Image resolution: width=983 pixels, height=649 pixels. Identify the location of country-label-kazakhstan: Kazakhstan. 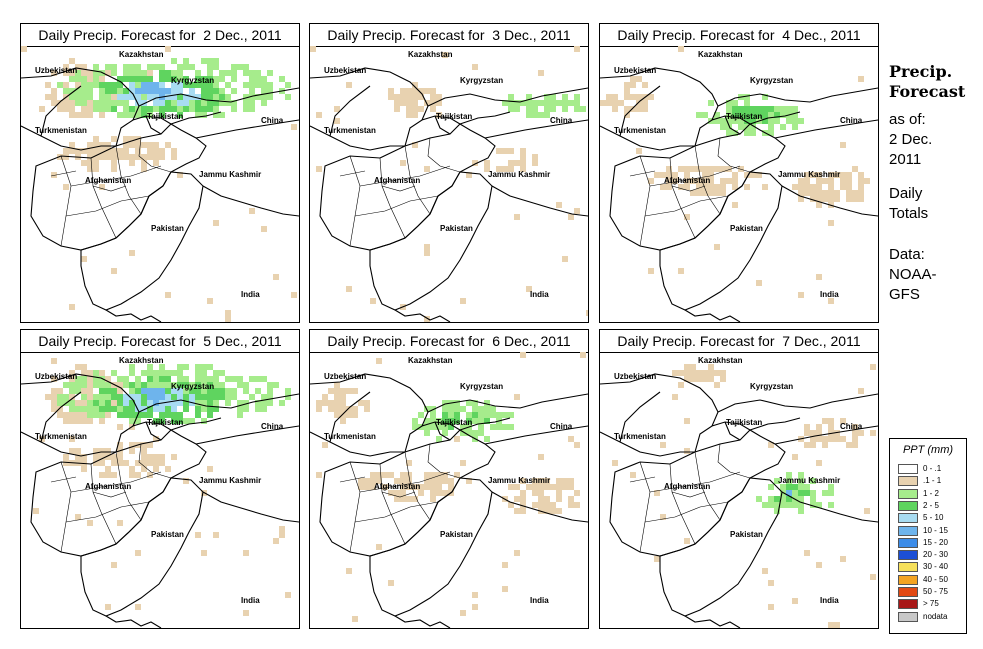
(720, 360).